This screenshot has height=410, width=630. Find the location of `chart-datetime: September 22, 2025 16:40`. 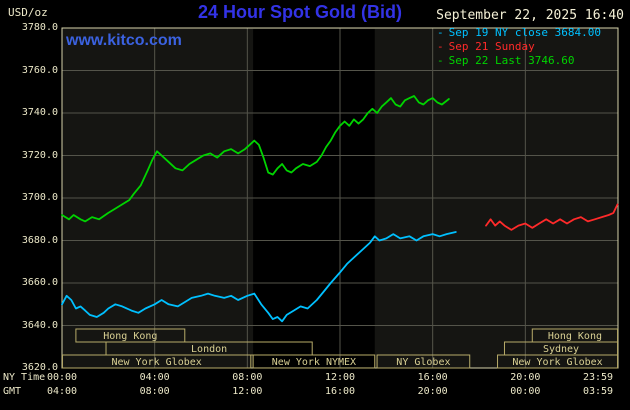

chart-datetime: September 22, 2025 16:40 is located at coordinates (530, 15).